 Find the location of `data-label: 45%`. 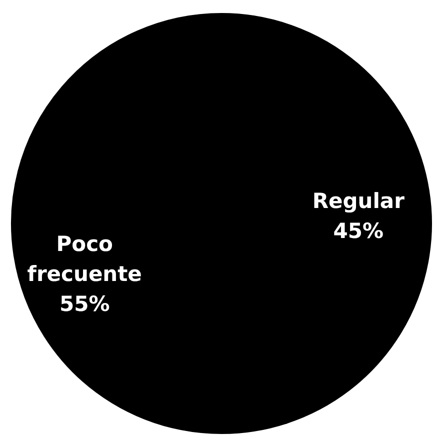

data-label: 45% is located at coordinates (358, 230).